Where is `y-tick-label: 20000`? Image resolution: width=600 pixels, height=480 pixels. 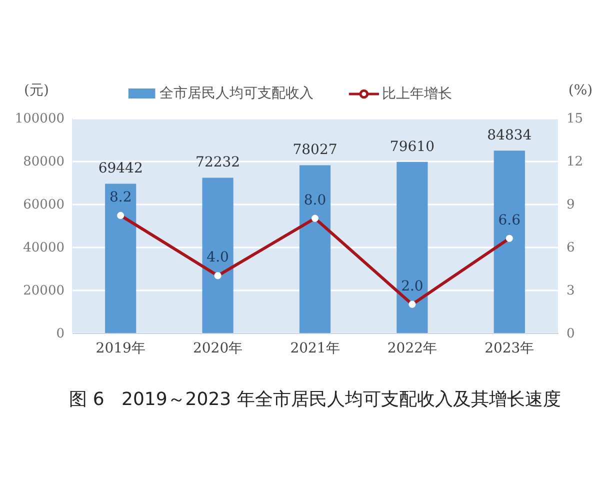
y-tick-label: 20000 is located at coordinates (43, 291).